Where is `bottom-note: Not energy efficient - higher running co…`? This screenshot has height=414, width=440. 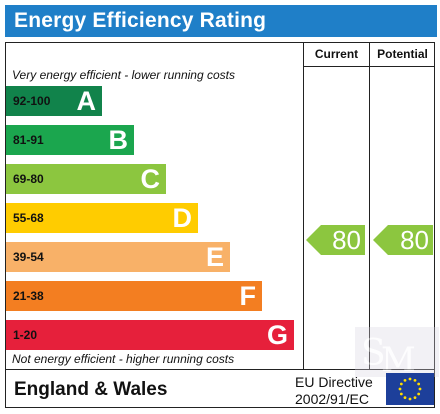
bottom-note: Not energy efficient - higher running co… is located at coordinates (123, 359).